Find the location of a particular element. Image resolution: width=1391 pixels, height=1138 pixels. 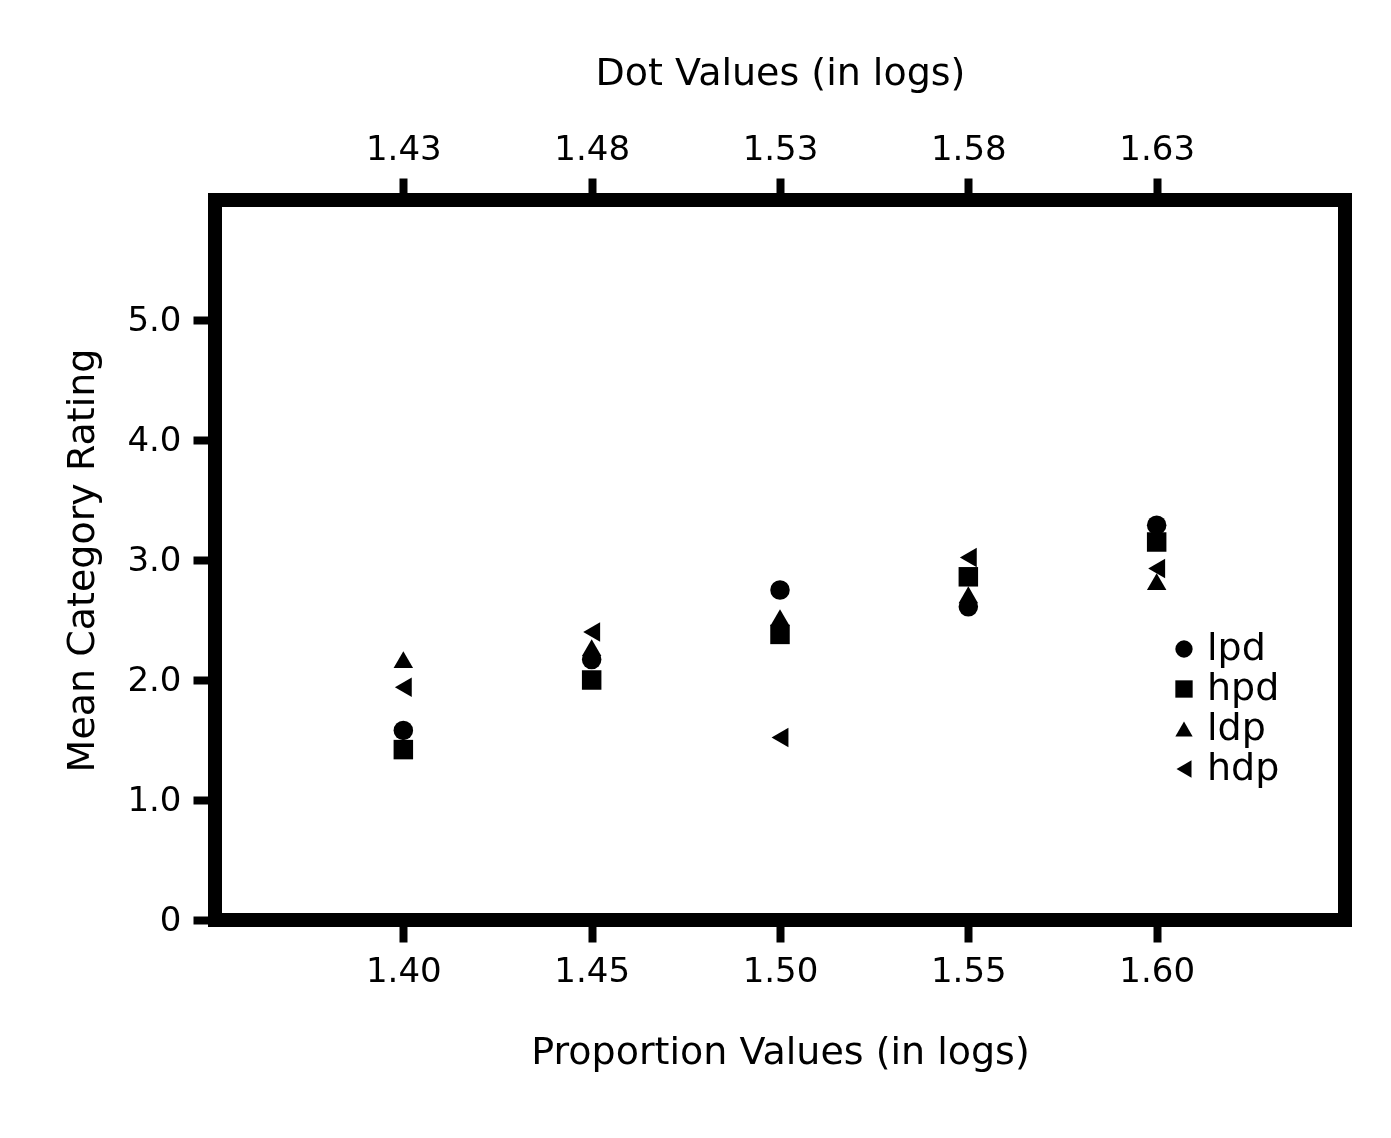

y-tick-label: 2.0 is located at coordinates (154, 678).